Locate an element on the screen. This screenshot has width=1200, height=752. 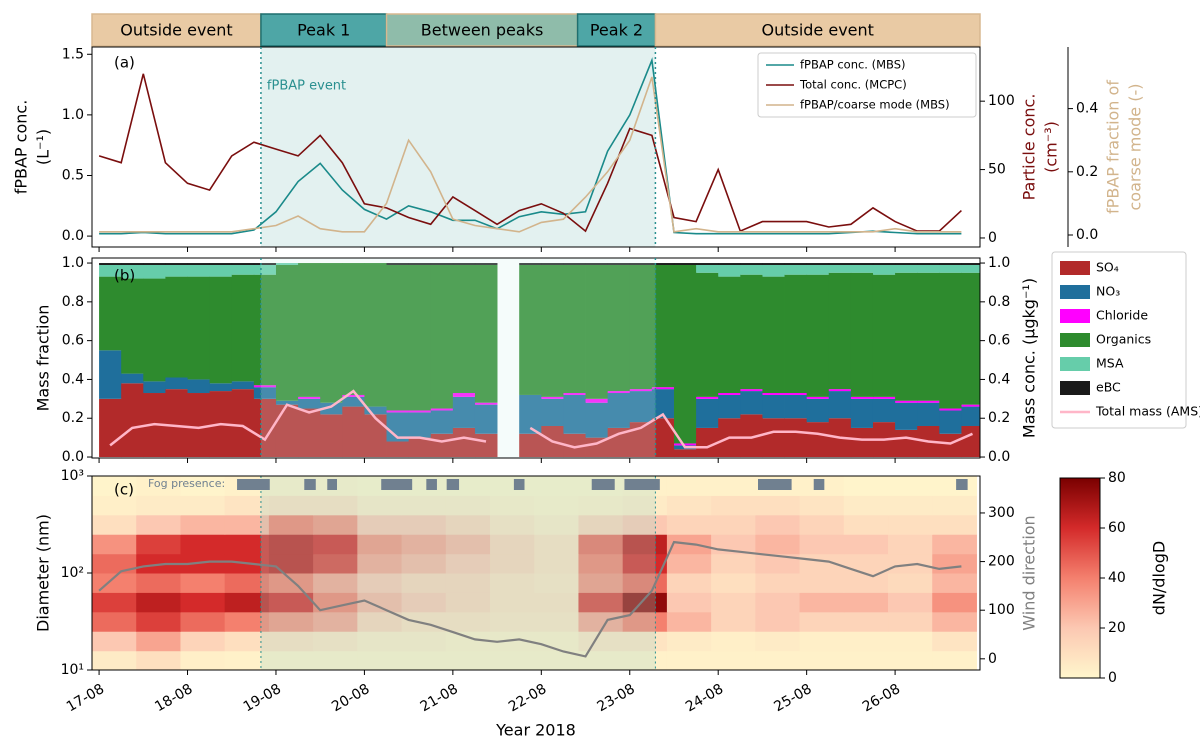
y-tick-label: 0 is located at coordinates (992, 238).